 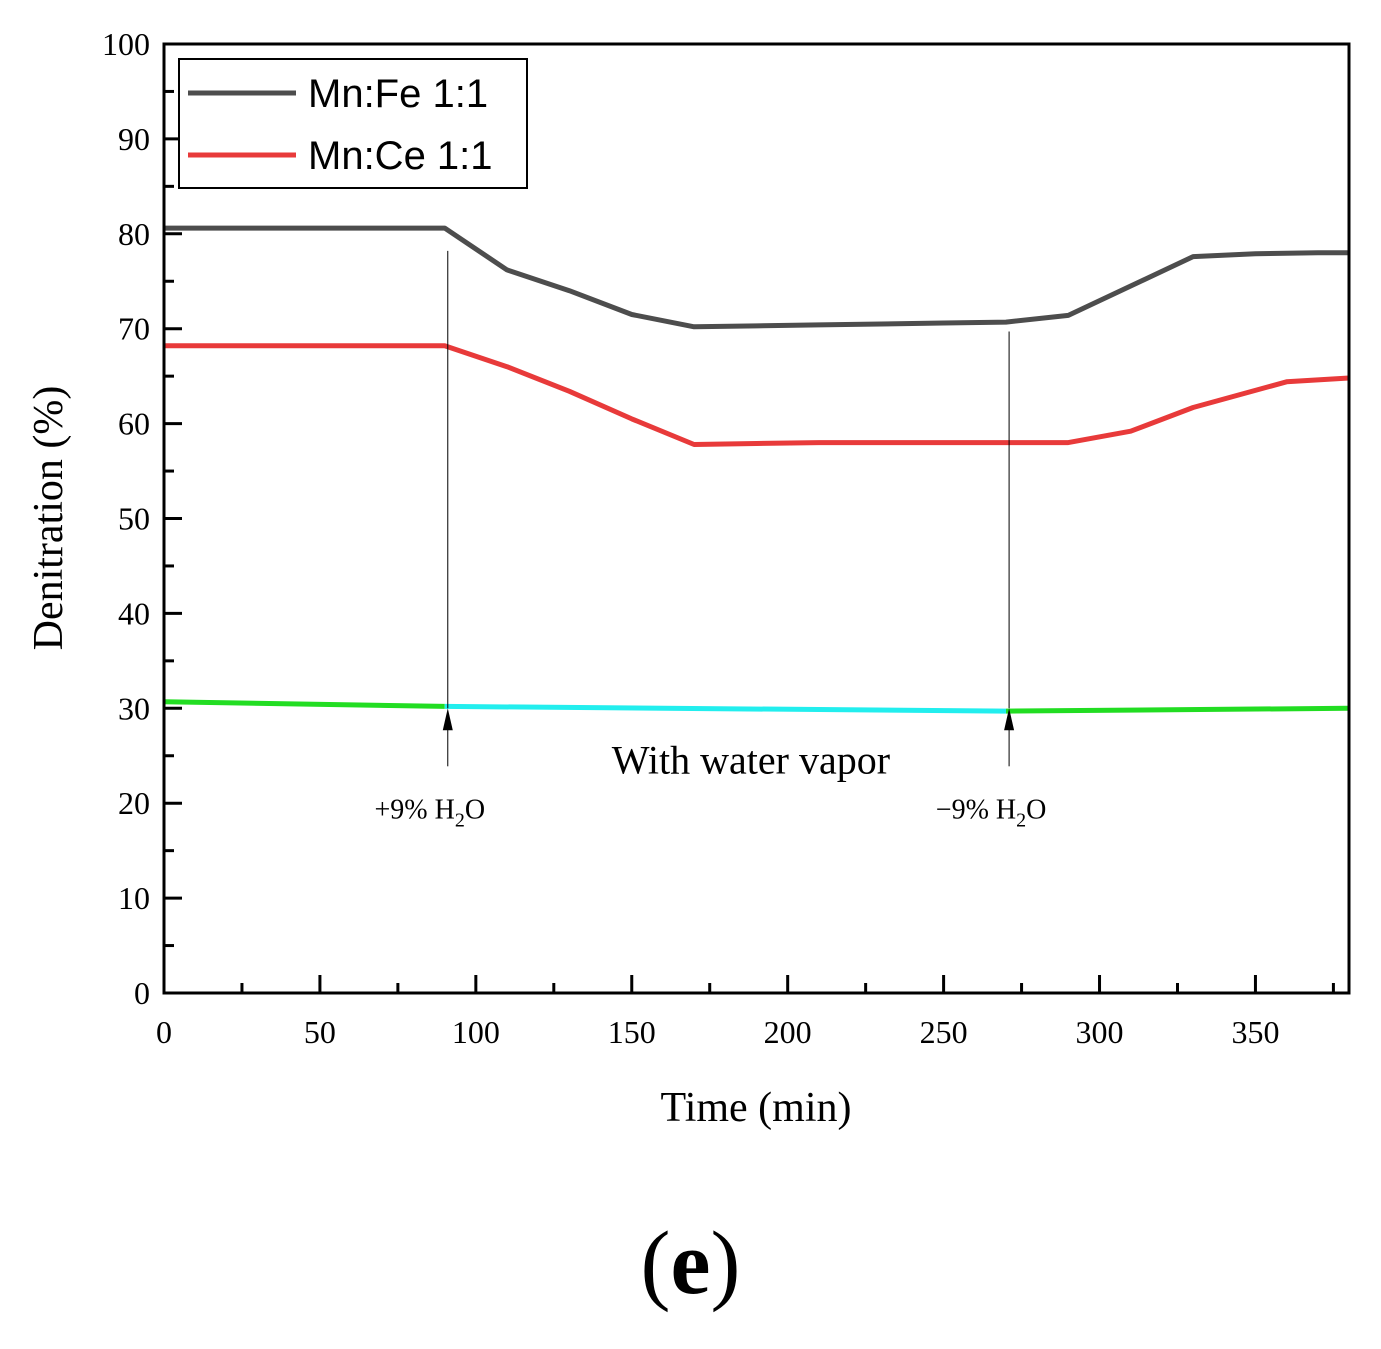 I want to click on series-mn-fe-group, so click(x=756, y=277).